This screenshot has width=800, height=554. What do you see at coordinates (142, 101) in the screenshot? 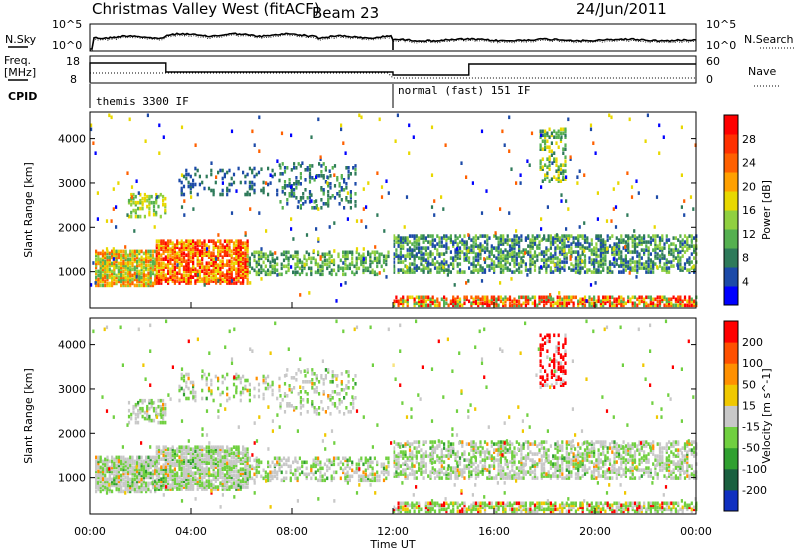
I see `cpid-segment-1: themis 3300 IF` at bounding box center [142, 101].